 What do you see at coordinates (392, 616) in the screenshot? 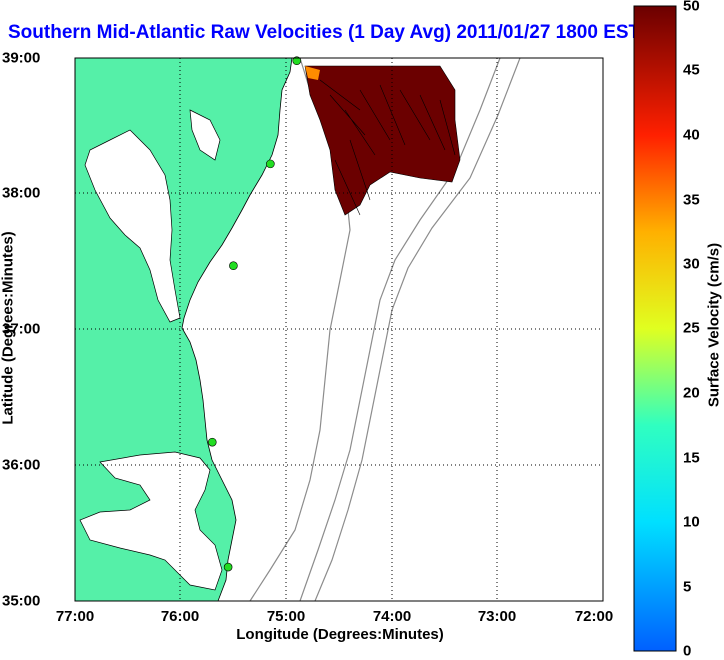
I see `x-tick: 74:00` at bounding box center [392, 616].